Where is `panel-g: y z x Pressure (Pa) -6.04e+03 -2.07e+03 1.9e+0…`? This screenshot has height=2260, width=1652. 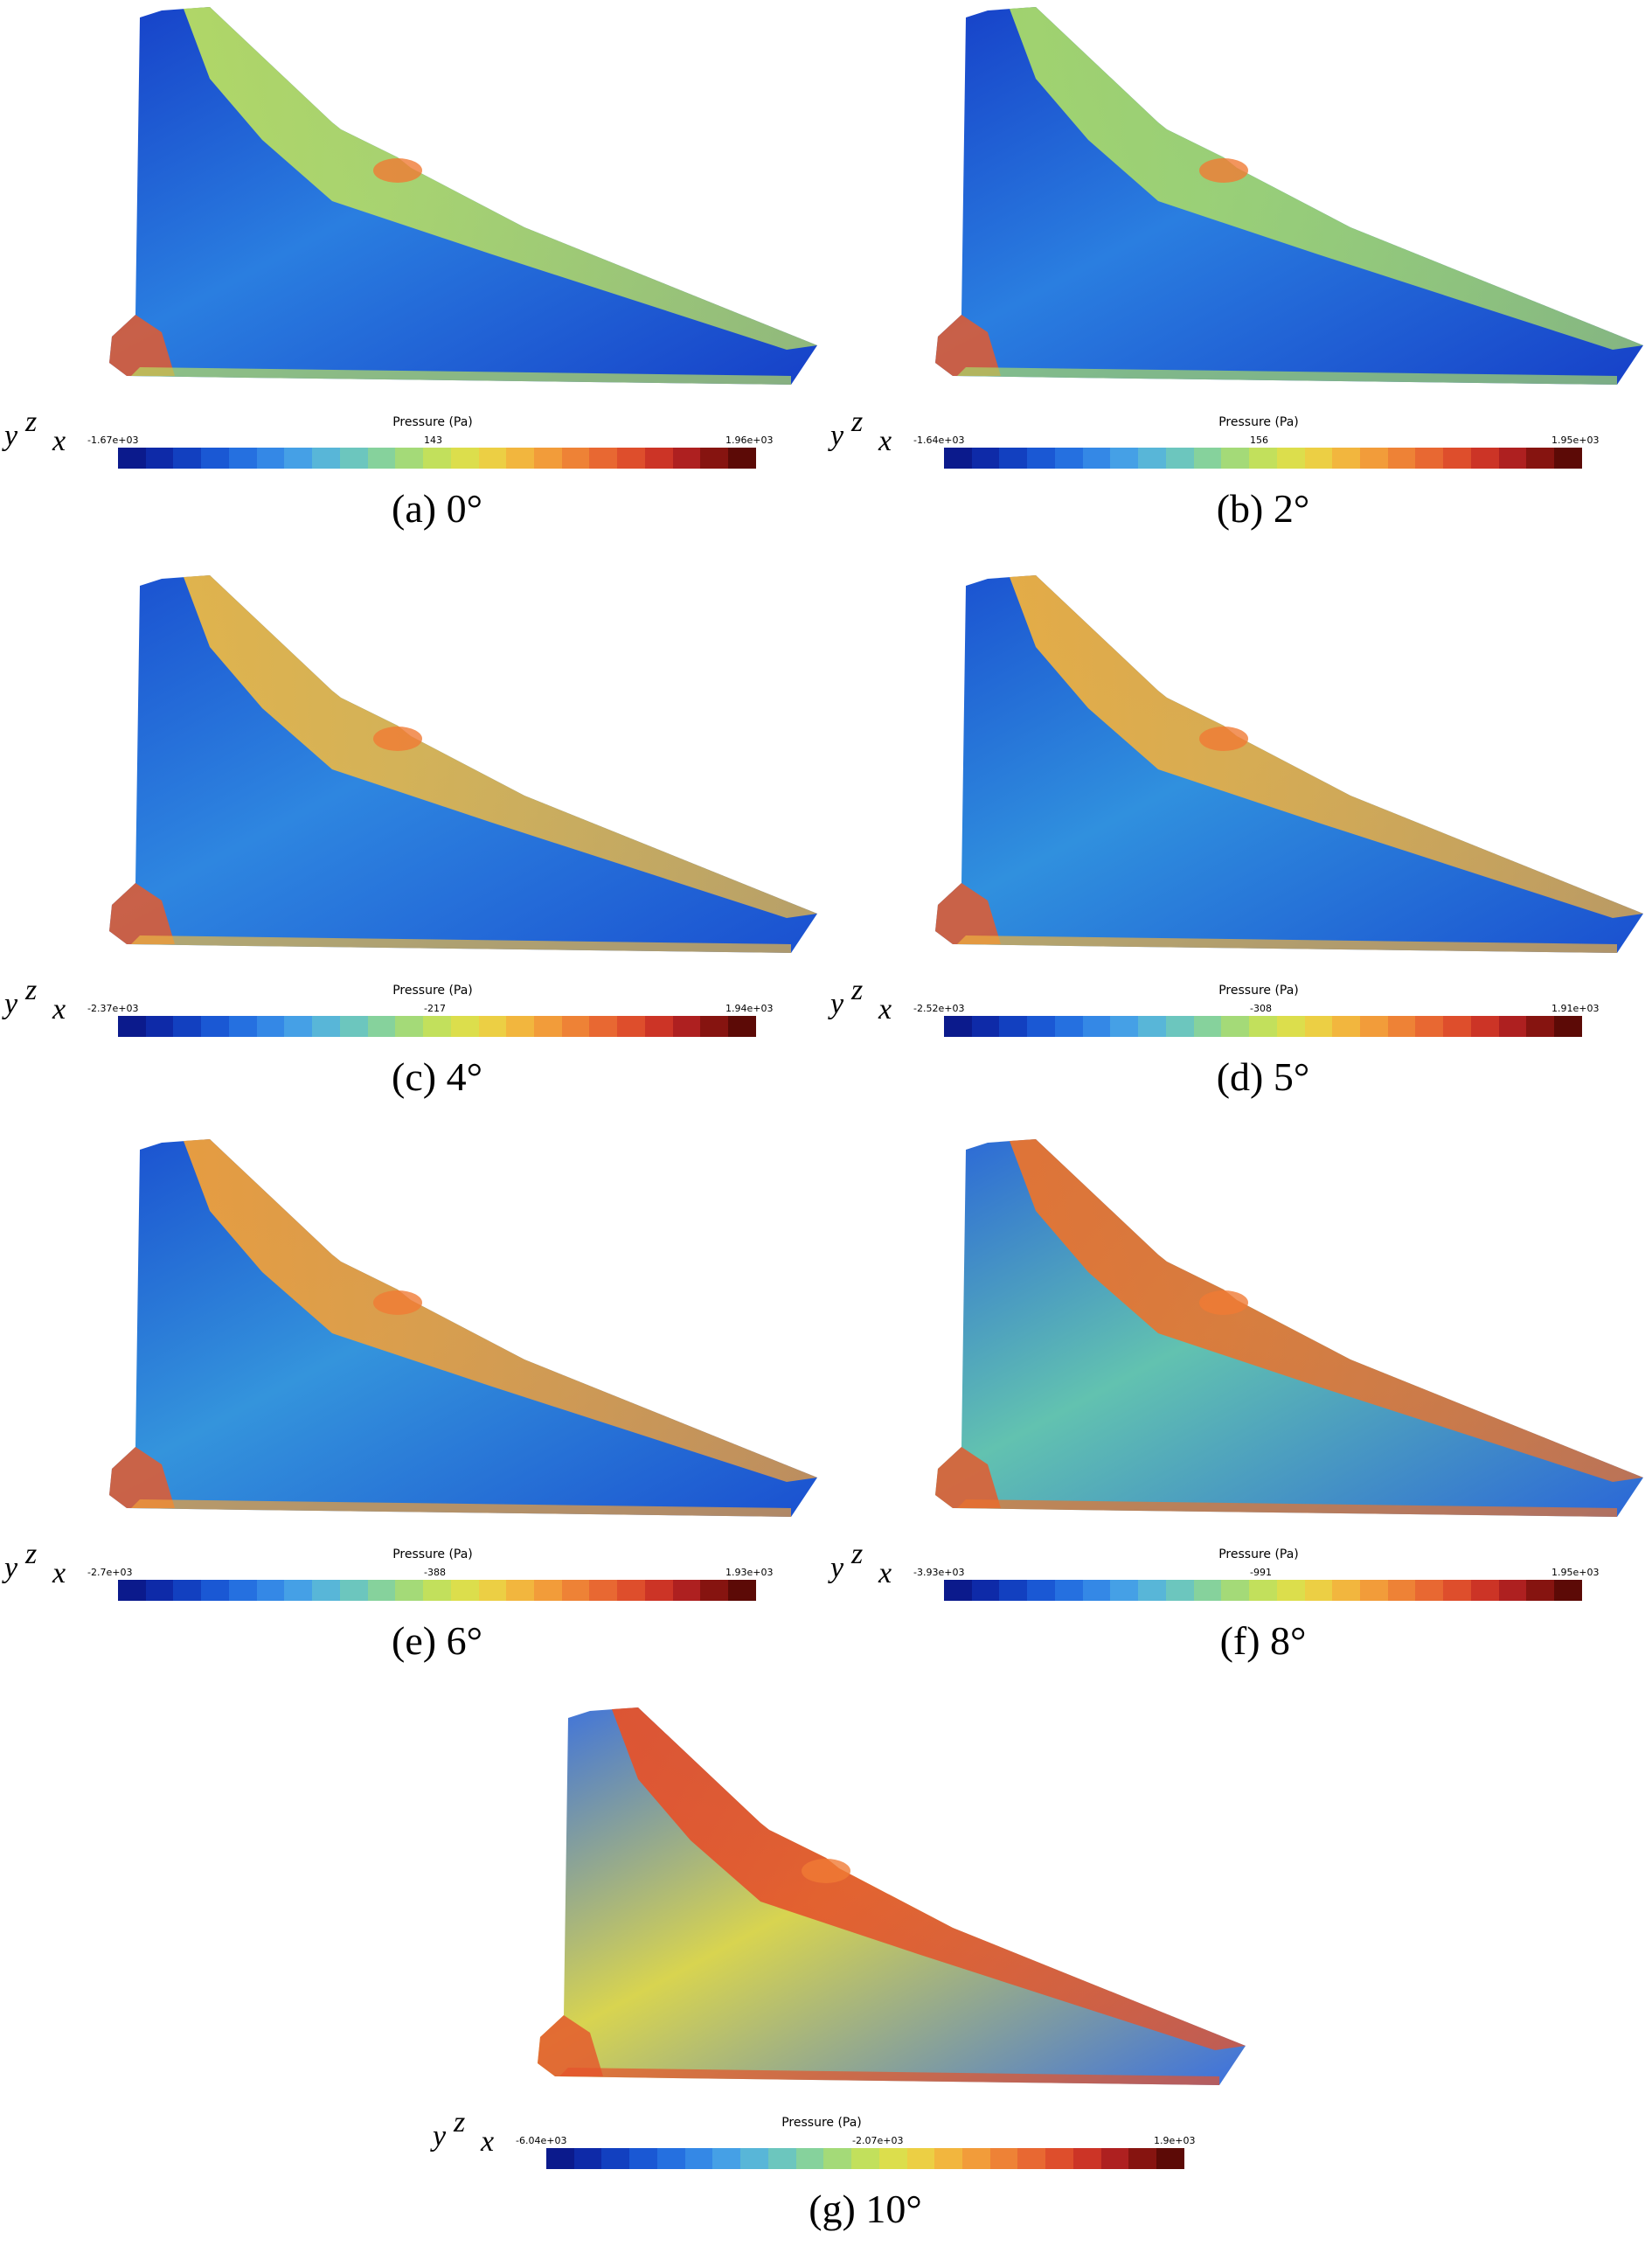 panel-g: y z x Pressure (Pa) -6.04e+03 -2.07e+03 1.9e+0… is located at coordinates (841, 1980).